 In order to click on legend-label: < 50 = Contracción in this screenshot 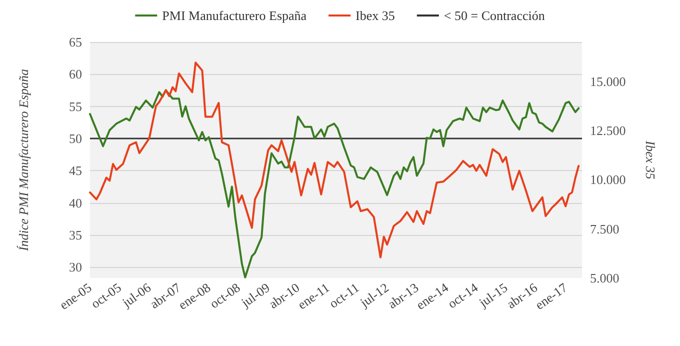, I will do `click(495, 15)`.